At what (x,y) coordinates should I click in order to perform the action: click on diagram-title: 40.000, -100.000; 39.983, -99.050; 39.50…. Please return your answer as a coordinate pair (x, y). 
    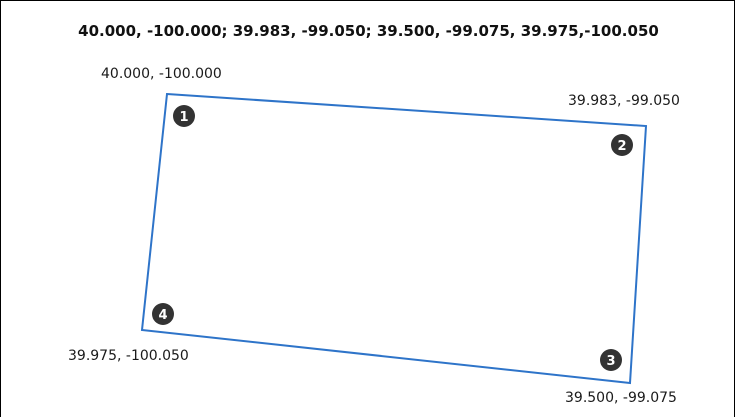
    Looking at the image, I should click on (368, 31).